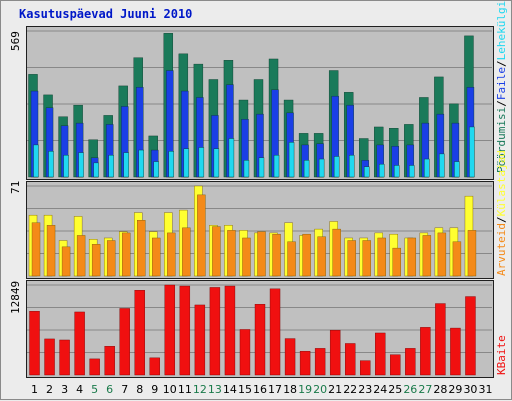  I want to click on legend-kulastajad: Külastajad, so click(501, 183).